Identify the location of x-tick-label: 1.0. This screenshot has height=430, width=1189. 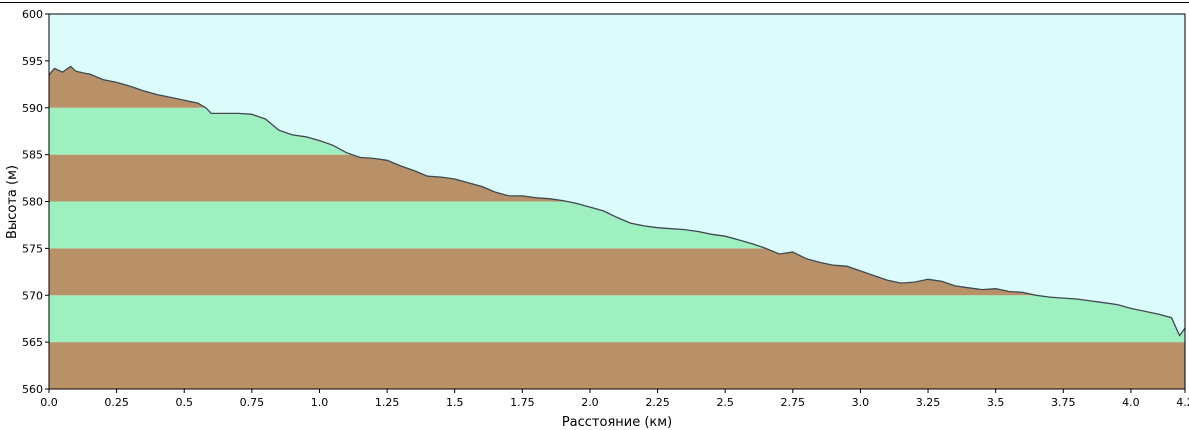
(320, 402).